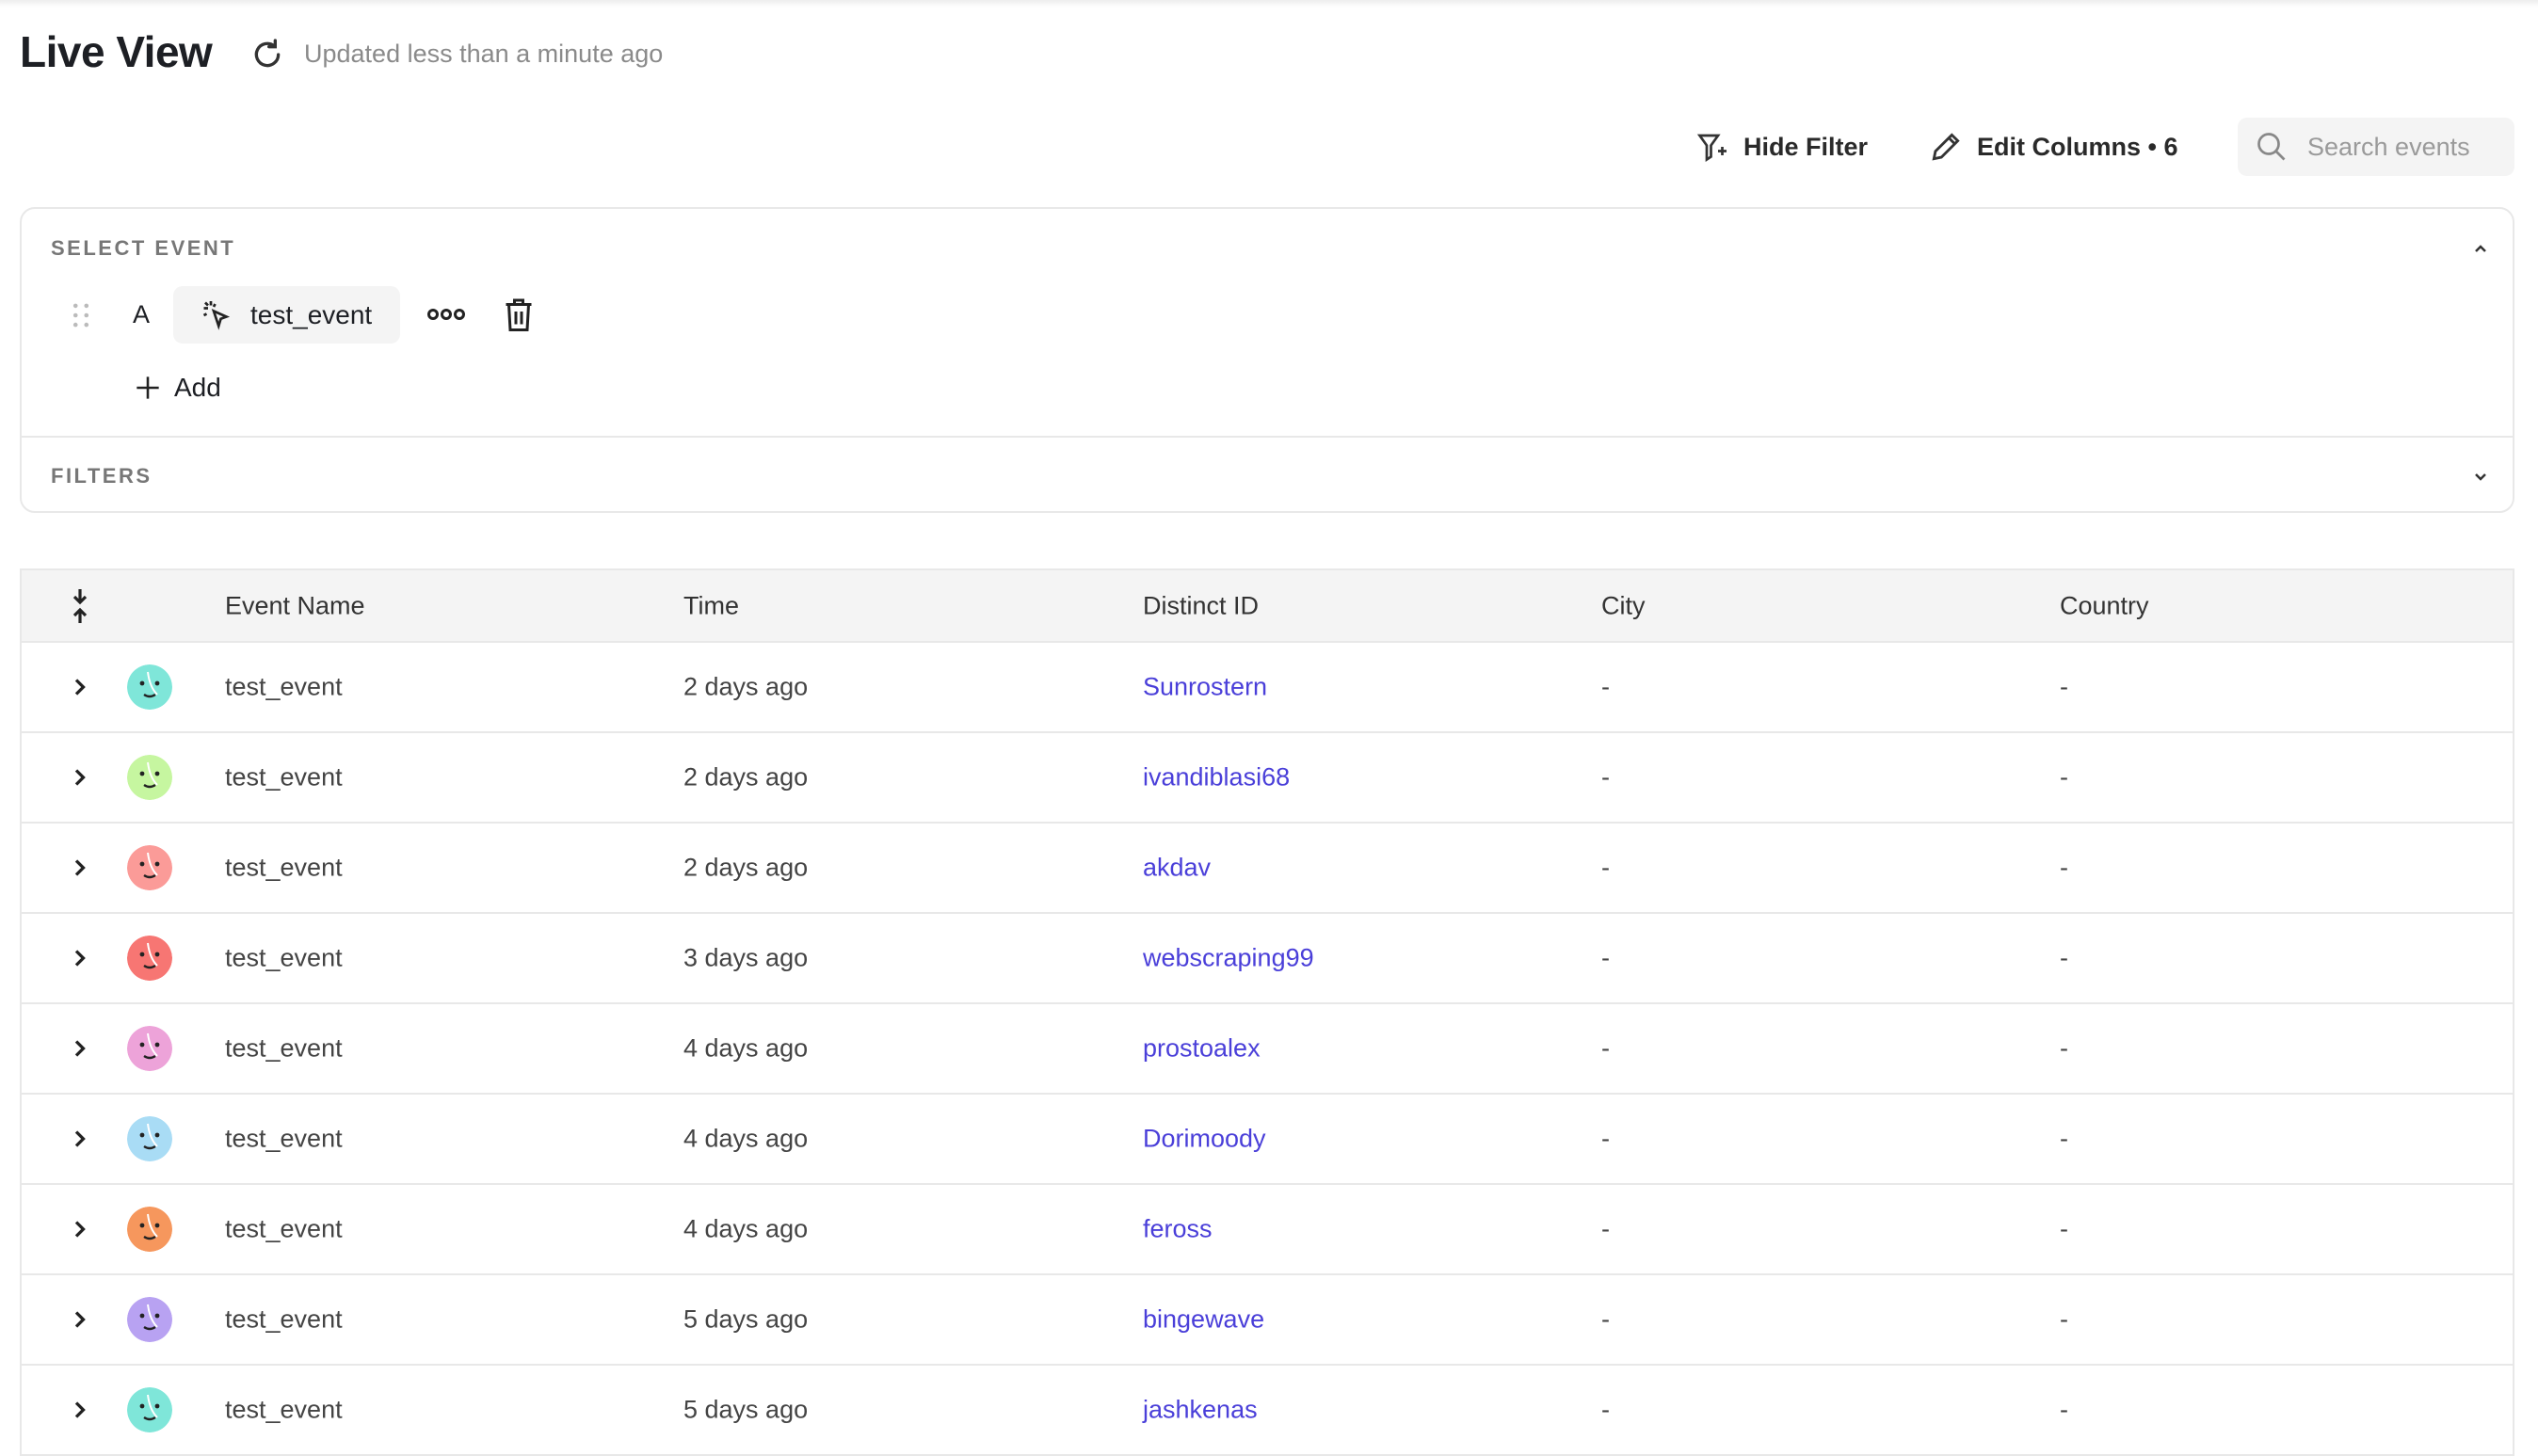 Image resolution: width=2538 pixels, height=1456 pixels. Describe the element at coordinates (1269, 4) in the screenshot. I see `top-shadow` at that location.